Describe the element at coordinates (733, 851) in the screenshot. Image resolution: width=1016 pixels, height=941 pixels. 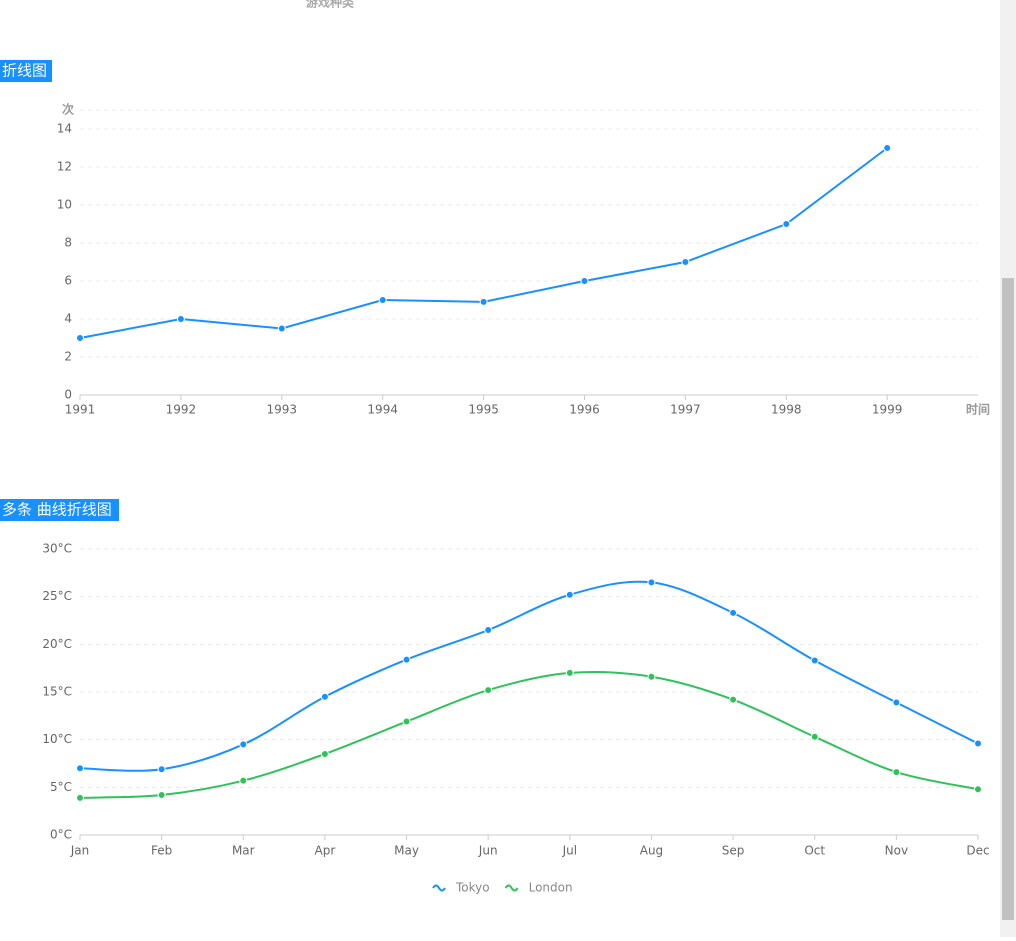
I see `x-tick-label: Sep` at that location.